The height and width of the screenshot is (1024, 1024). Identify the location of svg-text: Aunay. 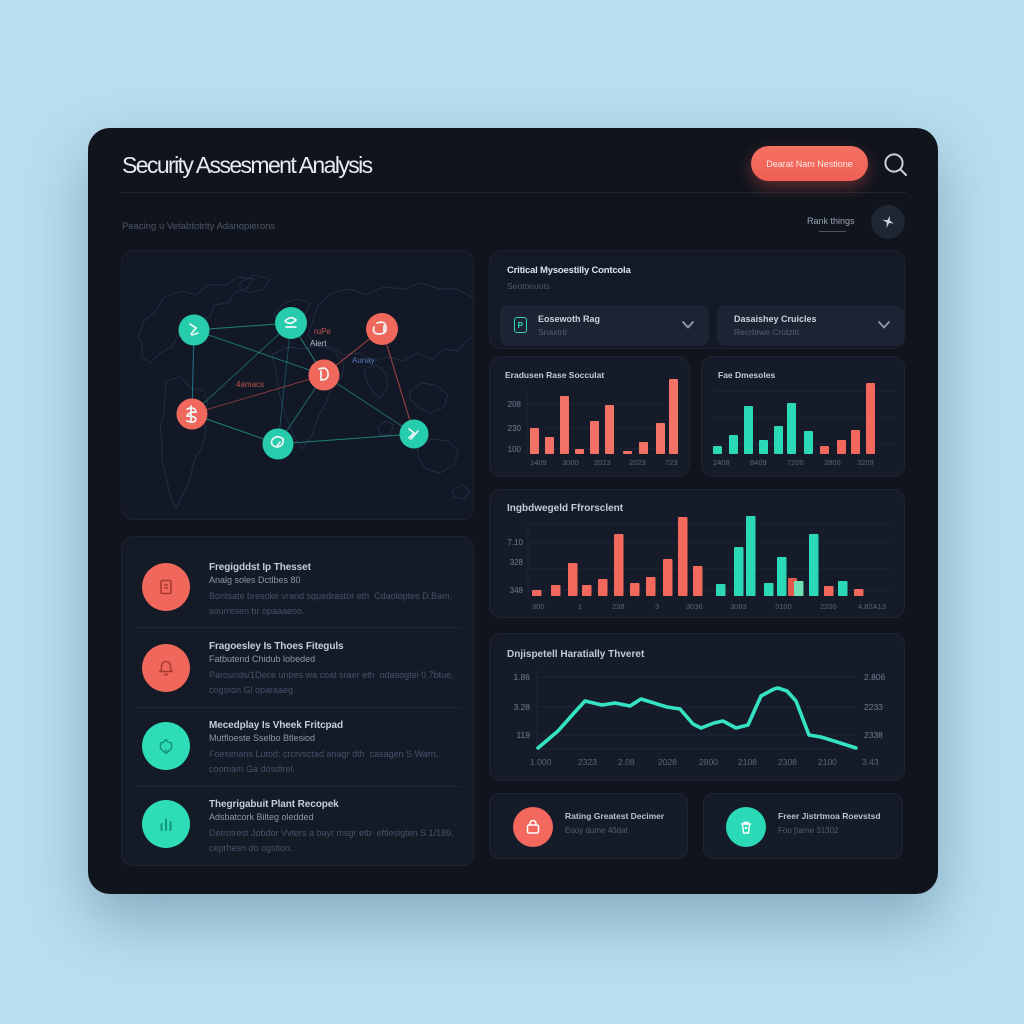
(363, 360).